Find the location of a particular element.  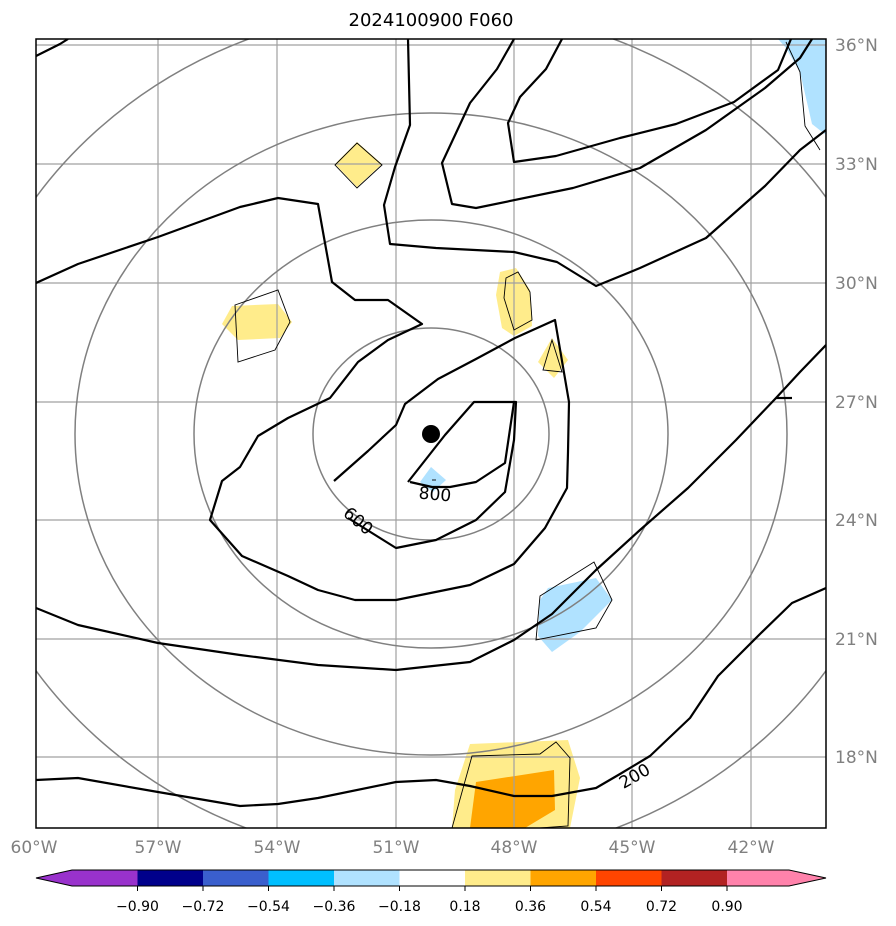

colorbar-extend-high is located at coordinates (807, 878).